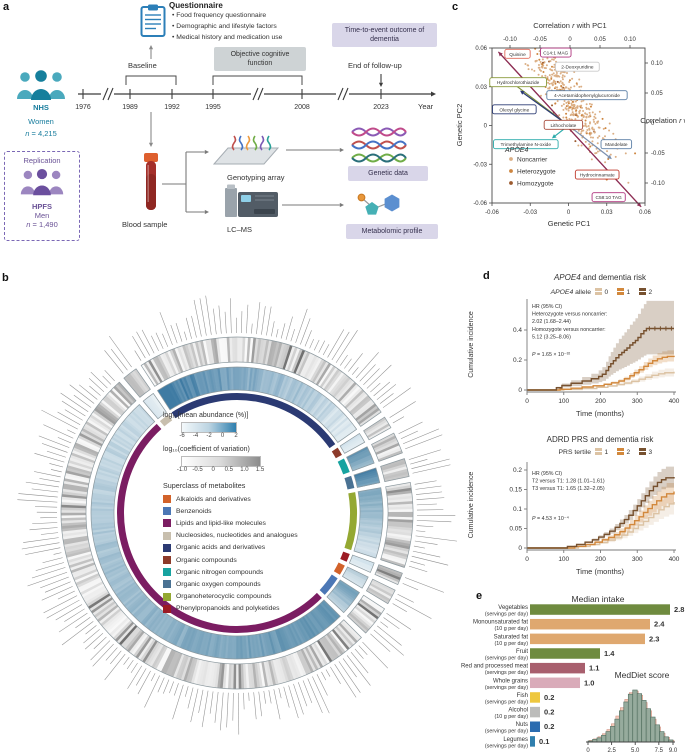 The height and width of the screenshot is (755, 685). What do you see at coordinates (659, 624) in the screenshot?
I see `bar-value: 2.4` at bounding box center [659, 624].